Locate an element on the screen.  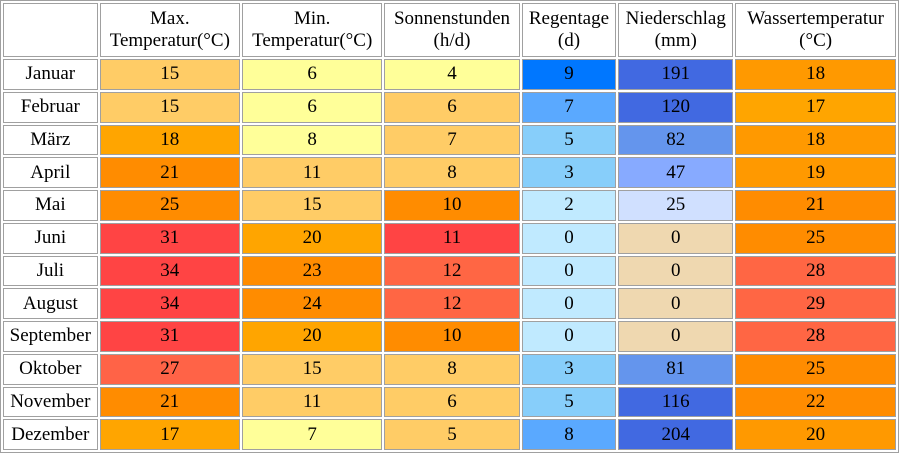
table-row: September 31 20 10 0 0 28 is located at coordinates (449, 336).